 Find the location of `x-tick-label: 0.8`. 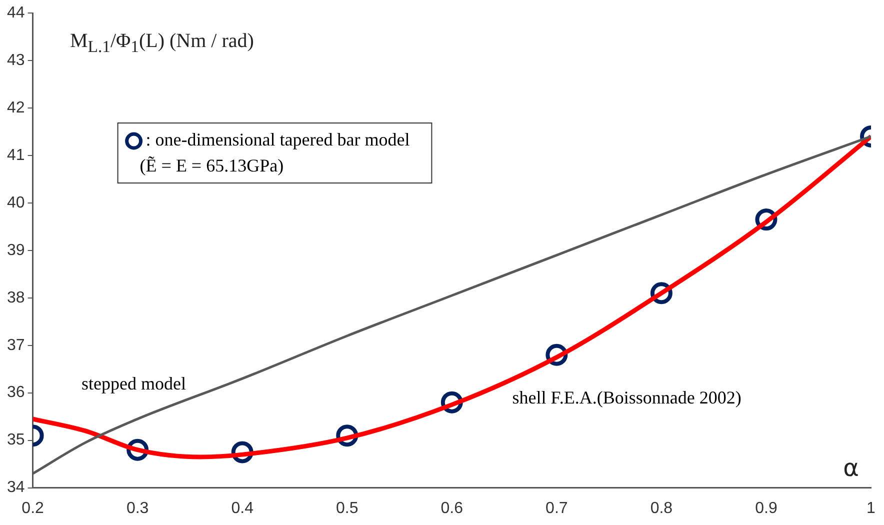

x-tick-label: 0.8 is located at coordinates (661, 508).